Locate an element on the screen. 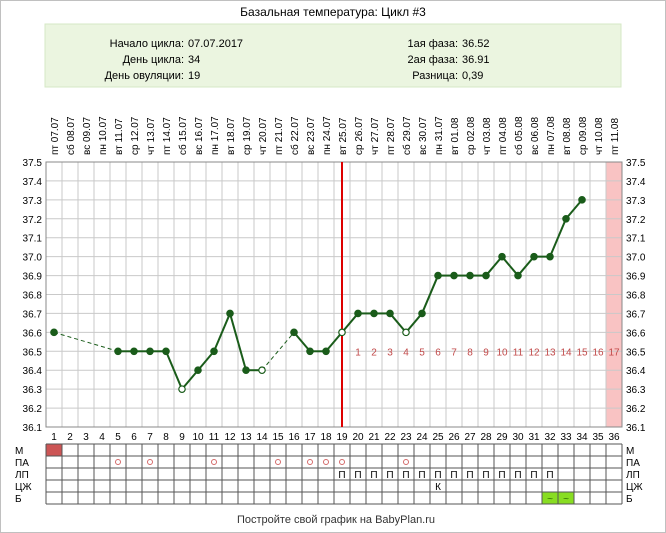  x-tick-label: 30 is located at coordinates (518, 437).